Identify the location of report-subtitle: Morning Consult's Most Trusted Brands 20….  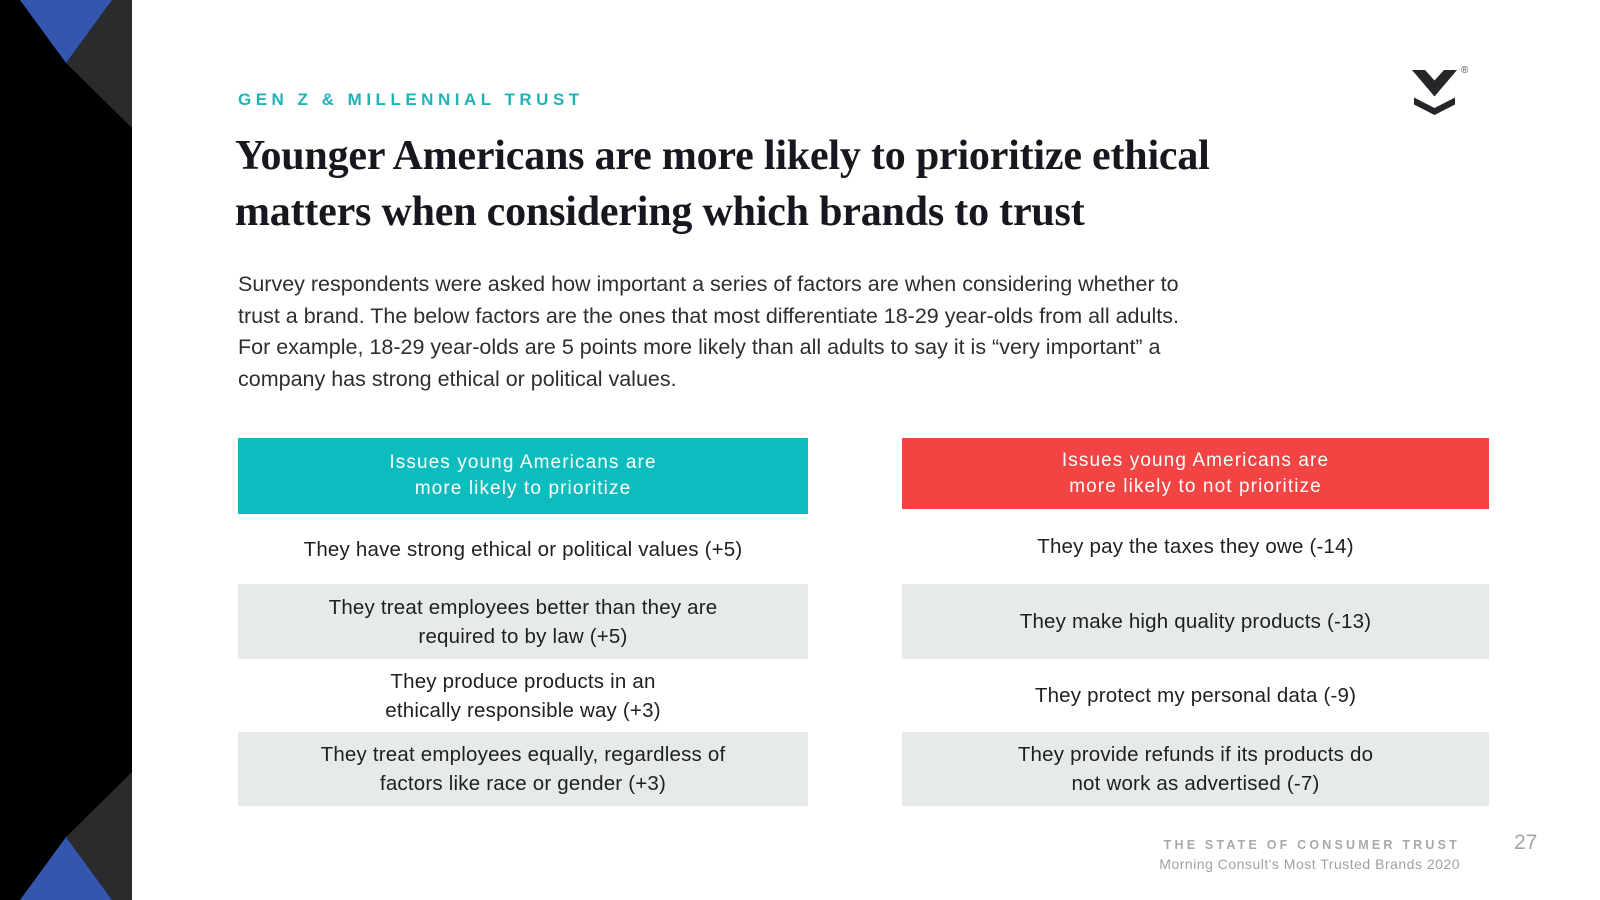
(1309, 864).